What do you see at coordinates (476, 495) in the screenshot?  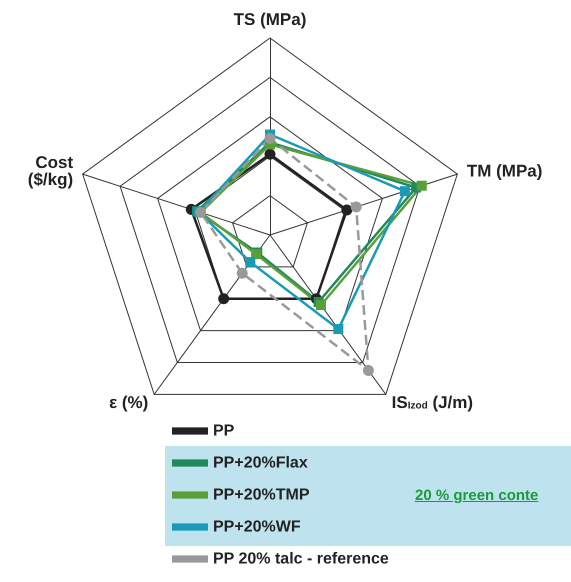 I see `text: 20 % green conte` at bounding box center [476, 495].